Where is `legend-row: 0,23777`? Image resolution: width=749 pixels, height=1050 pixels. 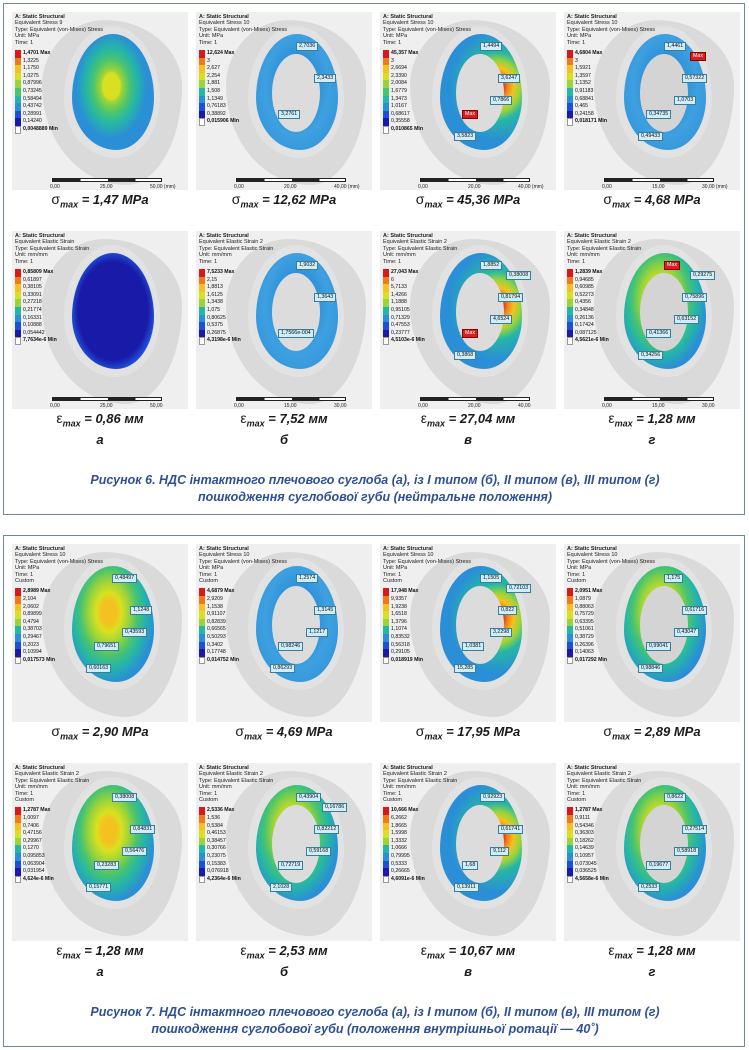 legend-row: 0,23777 is located at coordinates (407, 333).